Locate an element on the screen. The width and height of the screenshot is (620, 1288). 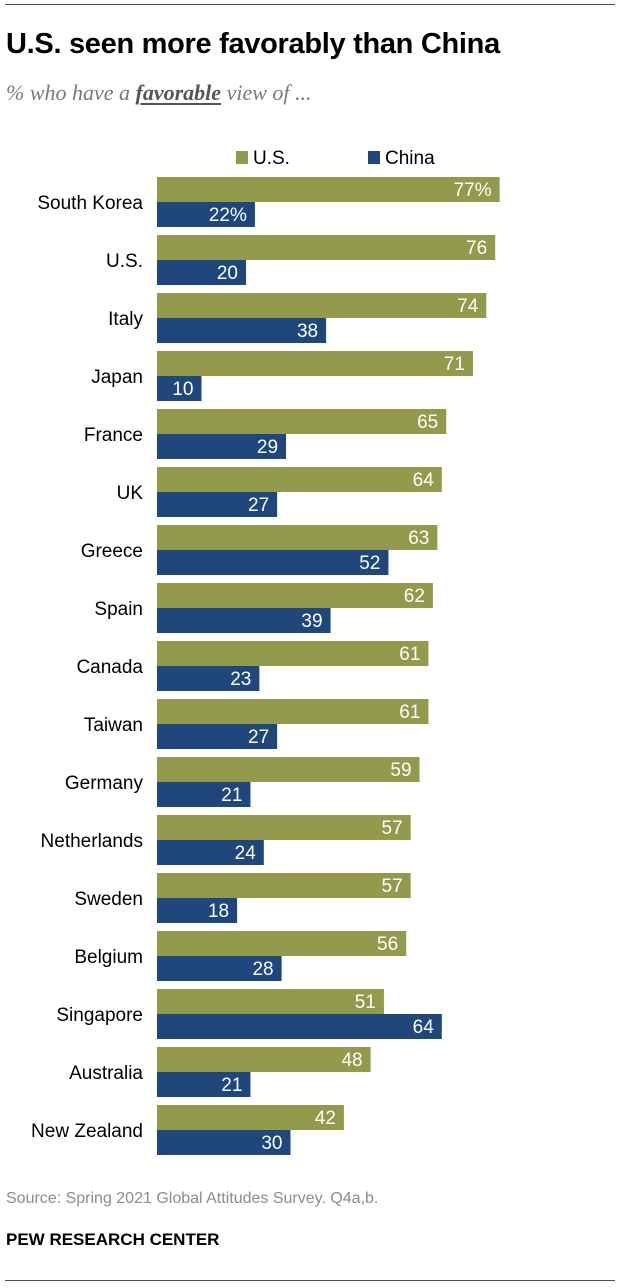
value-label-china: 64 is located at coordinates (424, 1027).